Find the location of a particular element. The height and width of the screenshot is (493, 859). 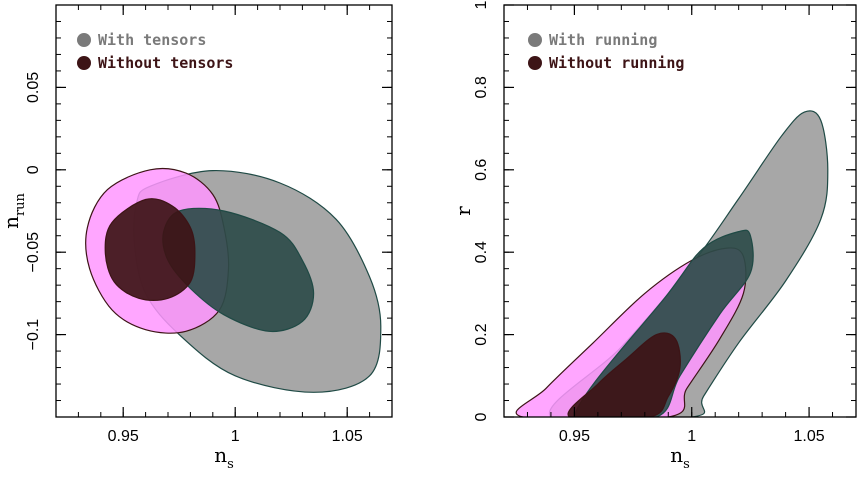

legend-marker-without-running is located at coordinates (535, 63).